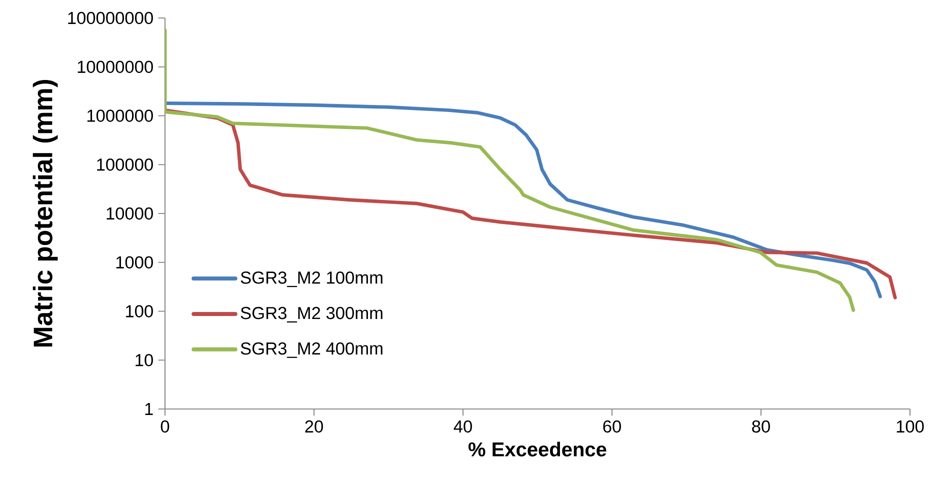  What do you see at coordinates (463, 426) in the screenshot?
I see `x-tick-label: 40` at bounding box center [463, 426].